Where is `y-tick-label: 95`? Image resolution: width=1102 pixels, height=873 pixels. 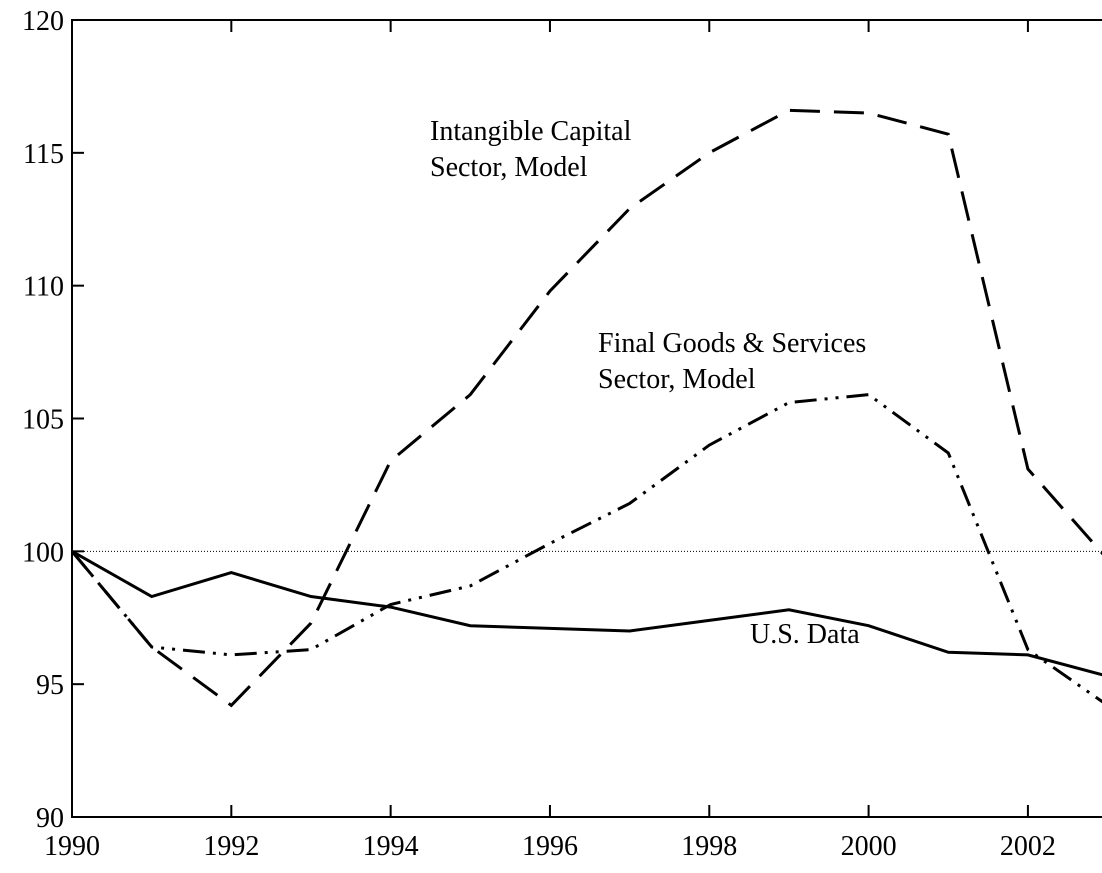
y-tick-label: 95 is located at coordinates (50, 685).